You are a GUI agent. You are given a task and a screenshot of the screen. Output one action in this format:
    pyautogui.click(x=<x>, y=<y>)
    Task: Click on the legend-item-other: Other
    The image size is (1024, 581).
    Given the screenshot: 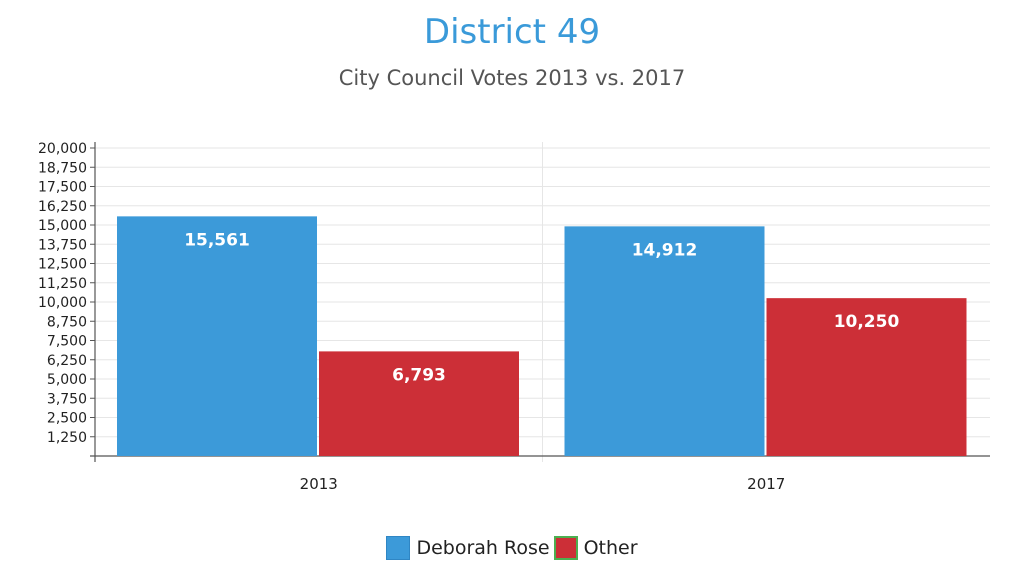 What is the action you would take?
    pyautogui.click(x=595, y=548)
    